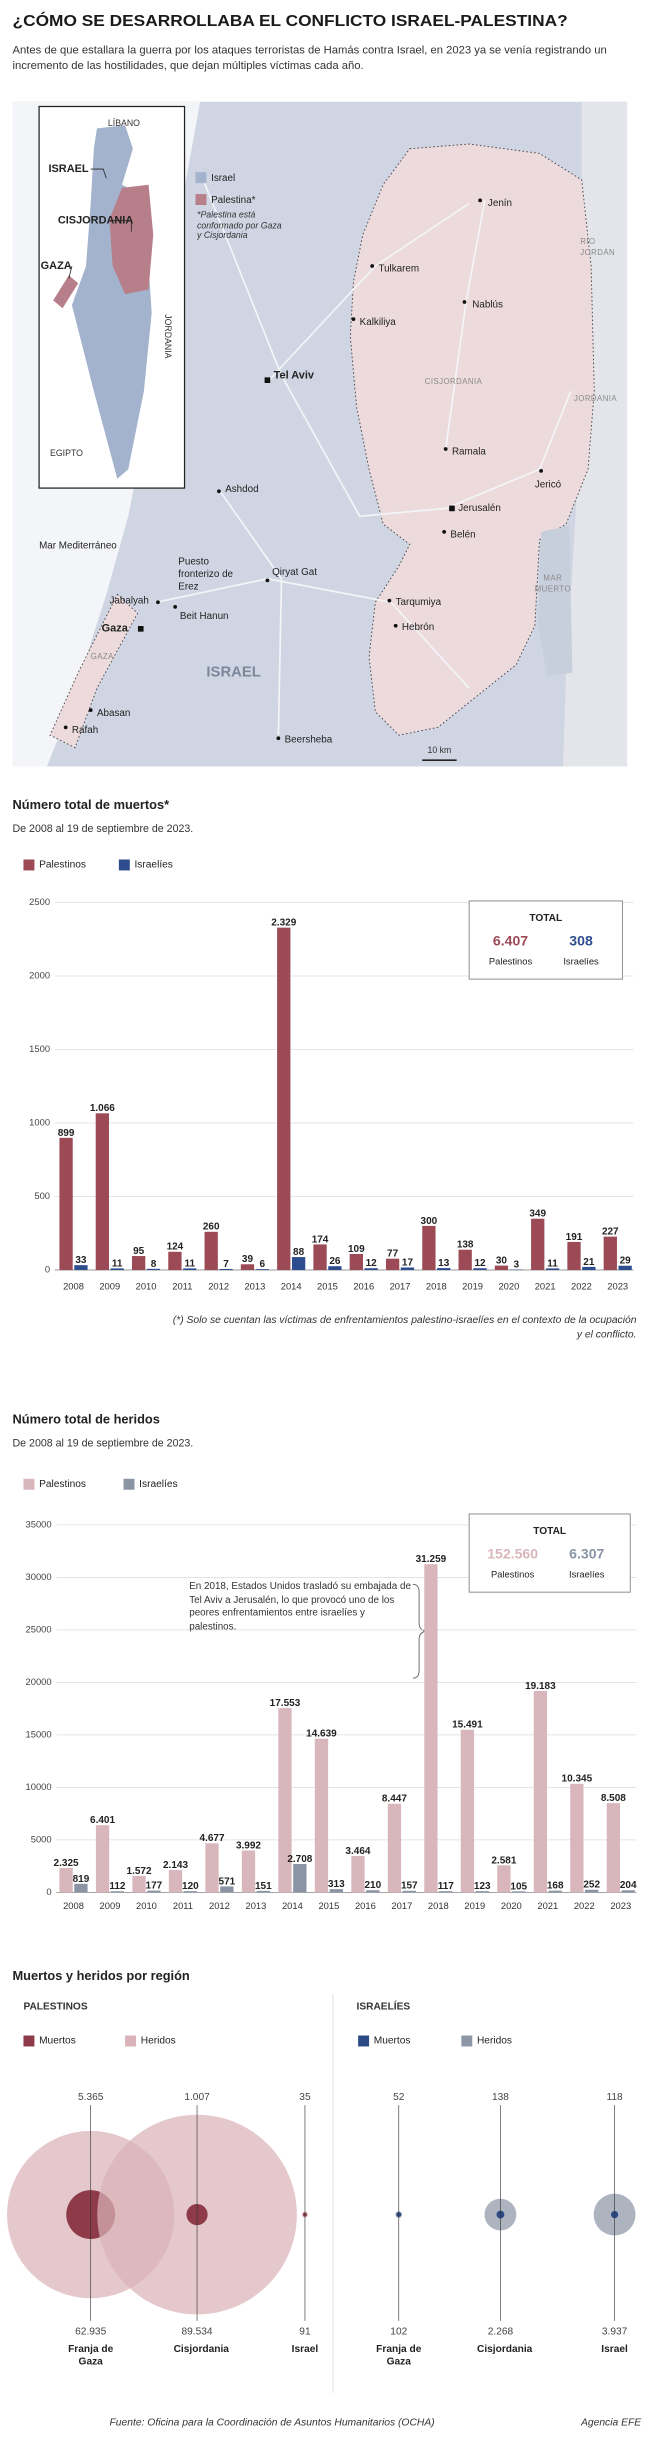  I want to click on bubble-value-label: 91, so click(305, 2332).